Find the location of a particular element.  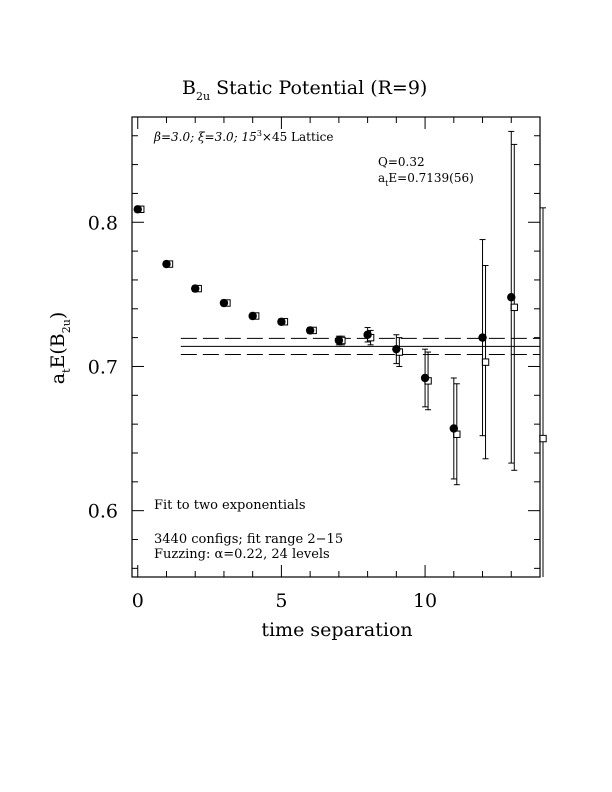

energy-rest: E=0.7139(56) is located at coordinates (430, 178).